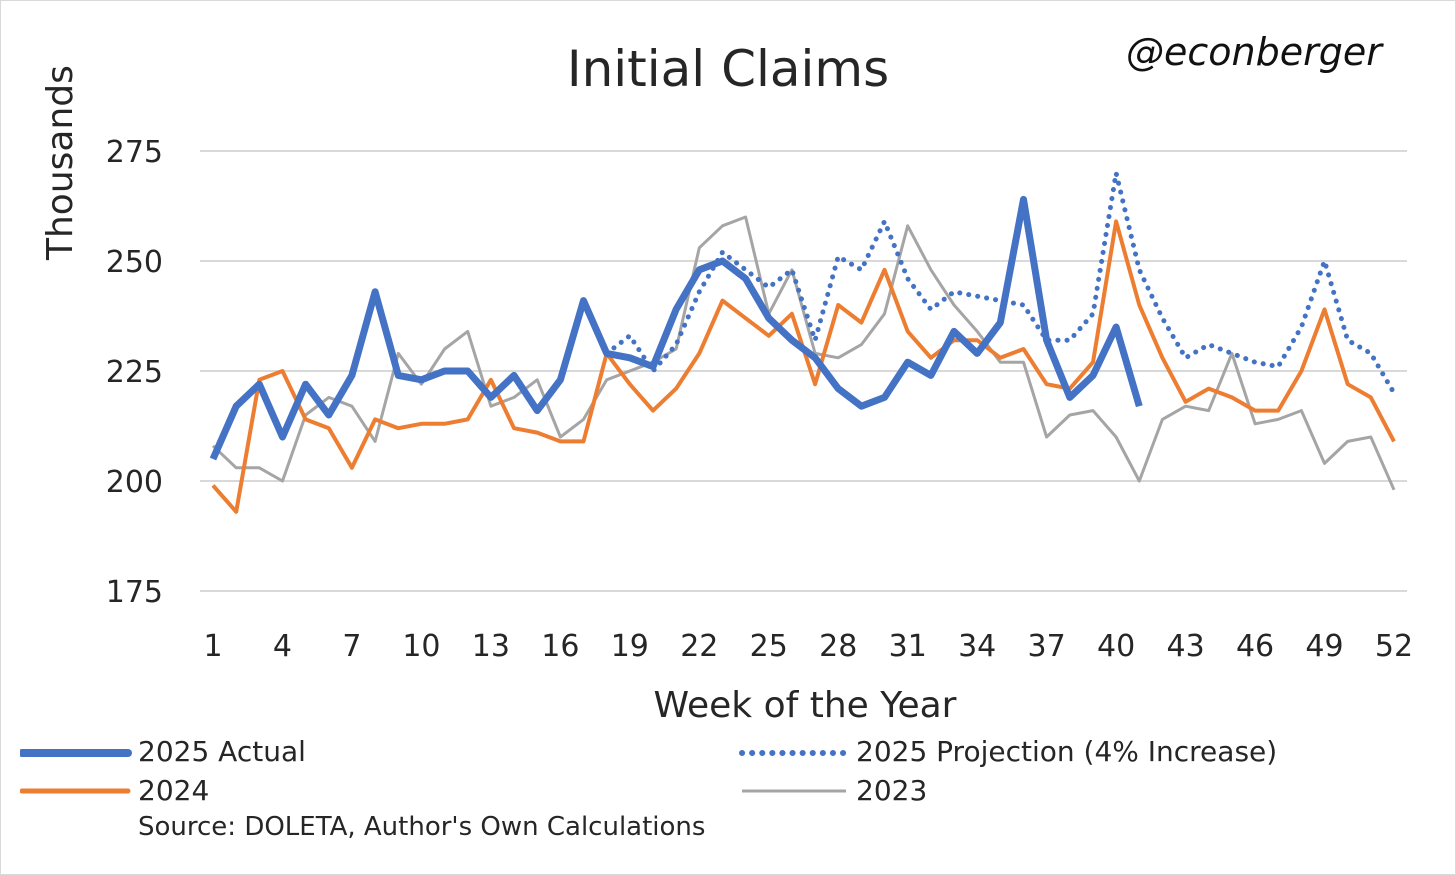 The width and height of the screenshot is (1456, 875). What do you see at coordinates (1324, 646) in the screenshot?
I see `x-tick-49: 49` at bounding box center [1324, 646].